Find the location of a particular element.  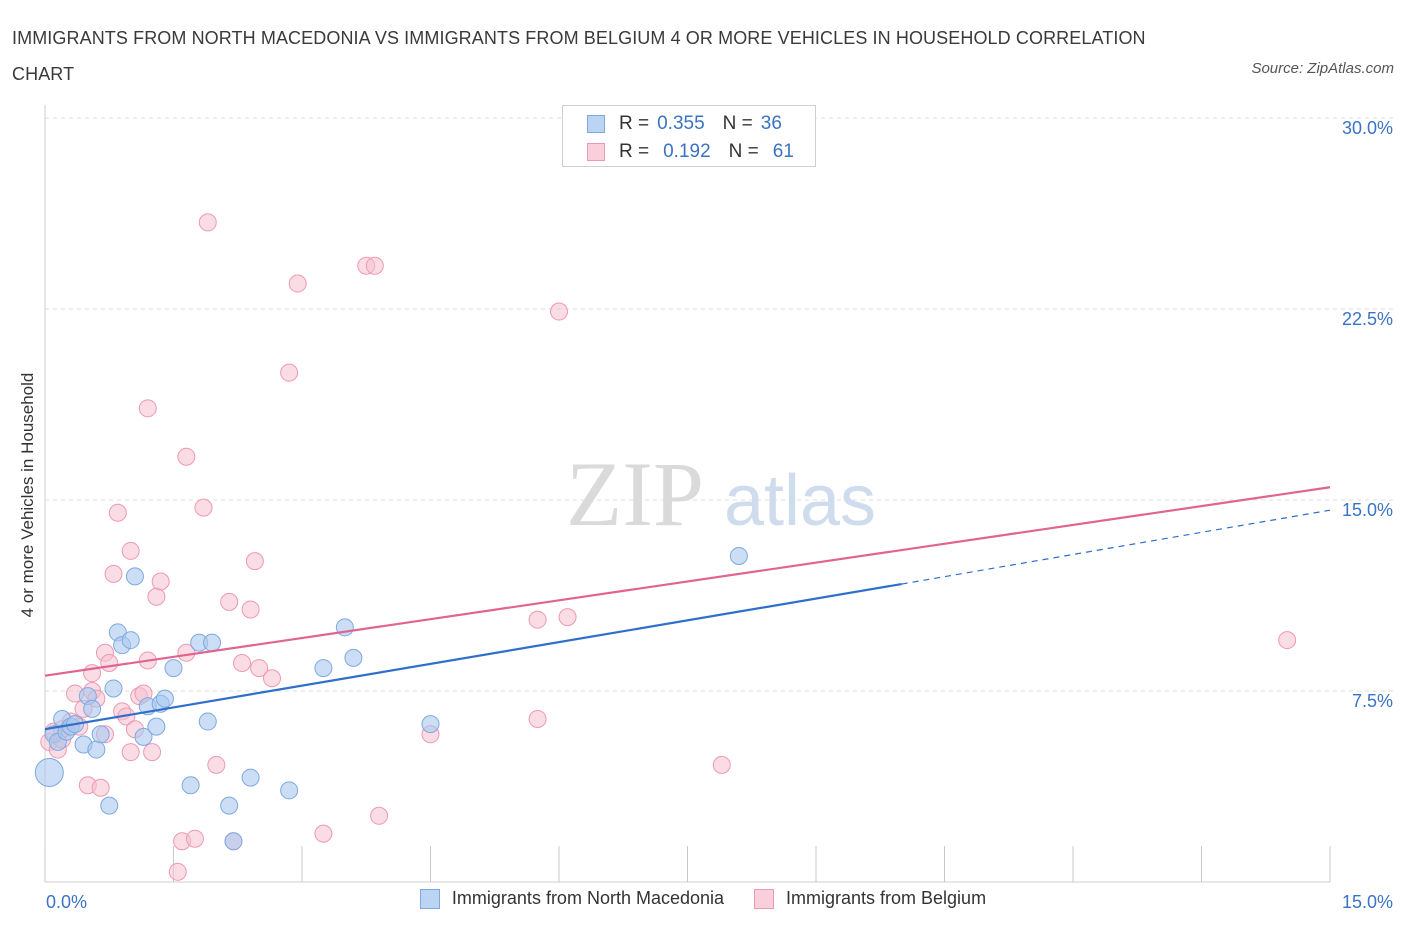

y-tick-label: 22.5% is located at coordinates (1367, 319).